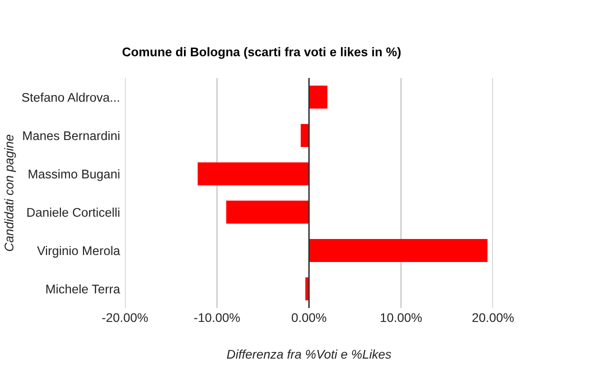  I want to click on x-tick-label: 0.00%, so click(309, 317).